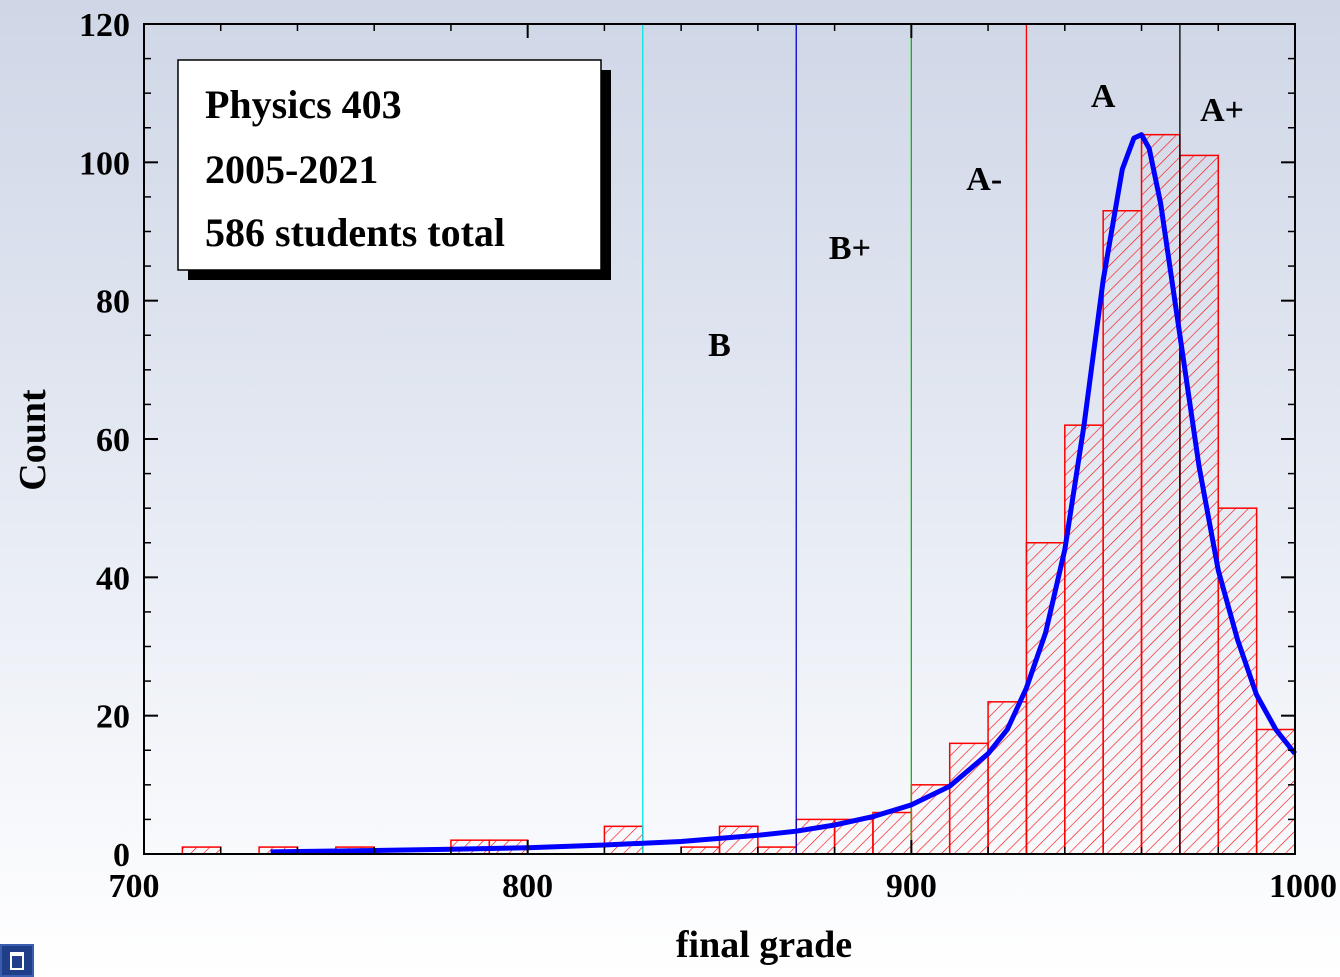 Image resolution: width=1340 pixels, height=977 pixels. Describe the element at coordinates (113, 440) in the screenshot. I see `y-tick-label: 60` at that location.